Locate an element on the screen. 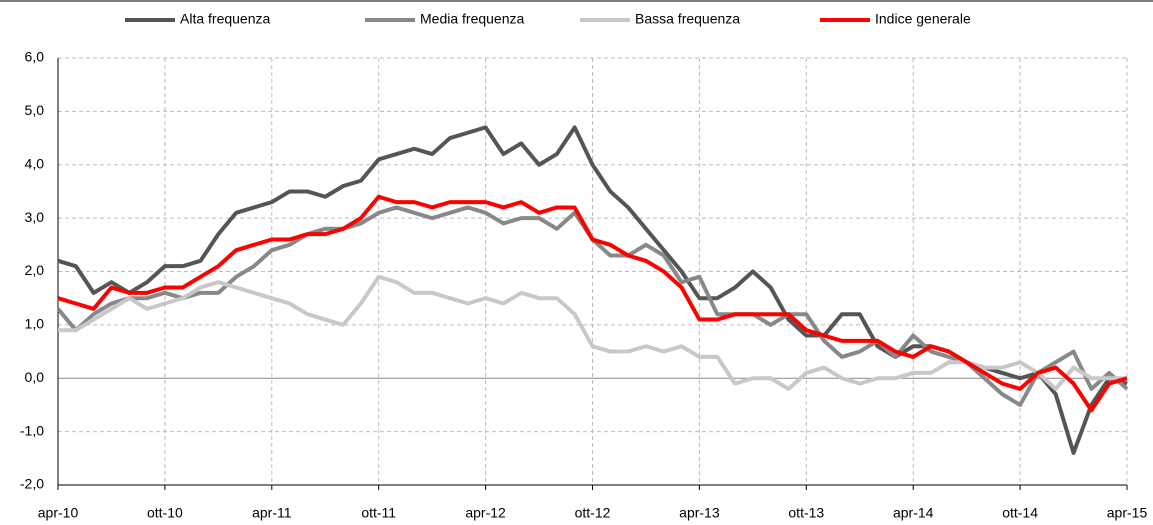 The height and width of the screenshot is (525, 1153). y-tick-label: 6,0 is located at coordinates (35, 57).